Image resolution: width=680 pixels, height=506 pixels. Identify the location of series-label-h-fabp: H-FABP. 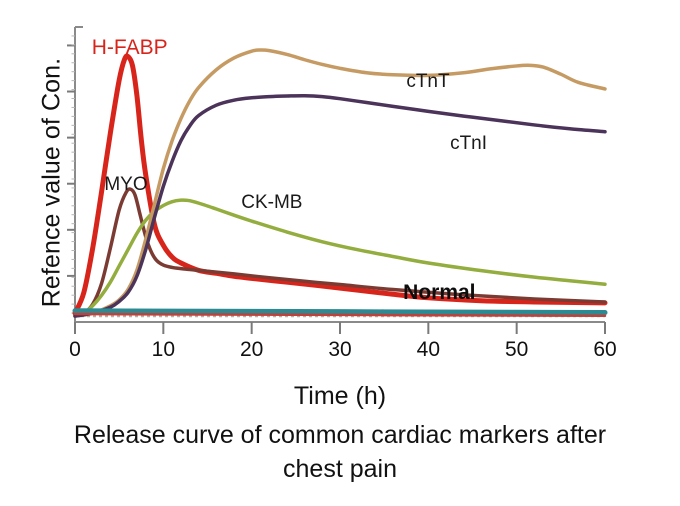
(129, 47).